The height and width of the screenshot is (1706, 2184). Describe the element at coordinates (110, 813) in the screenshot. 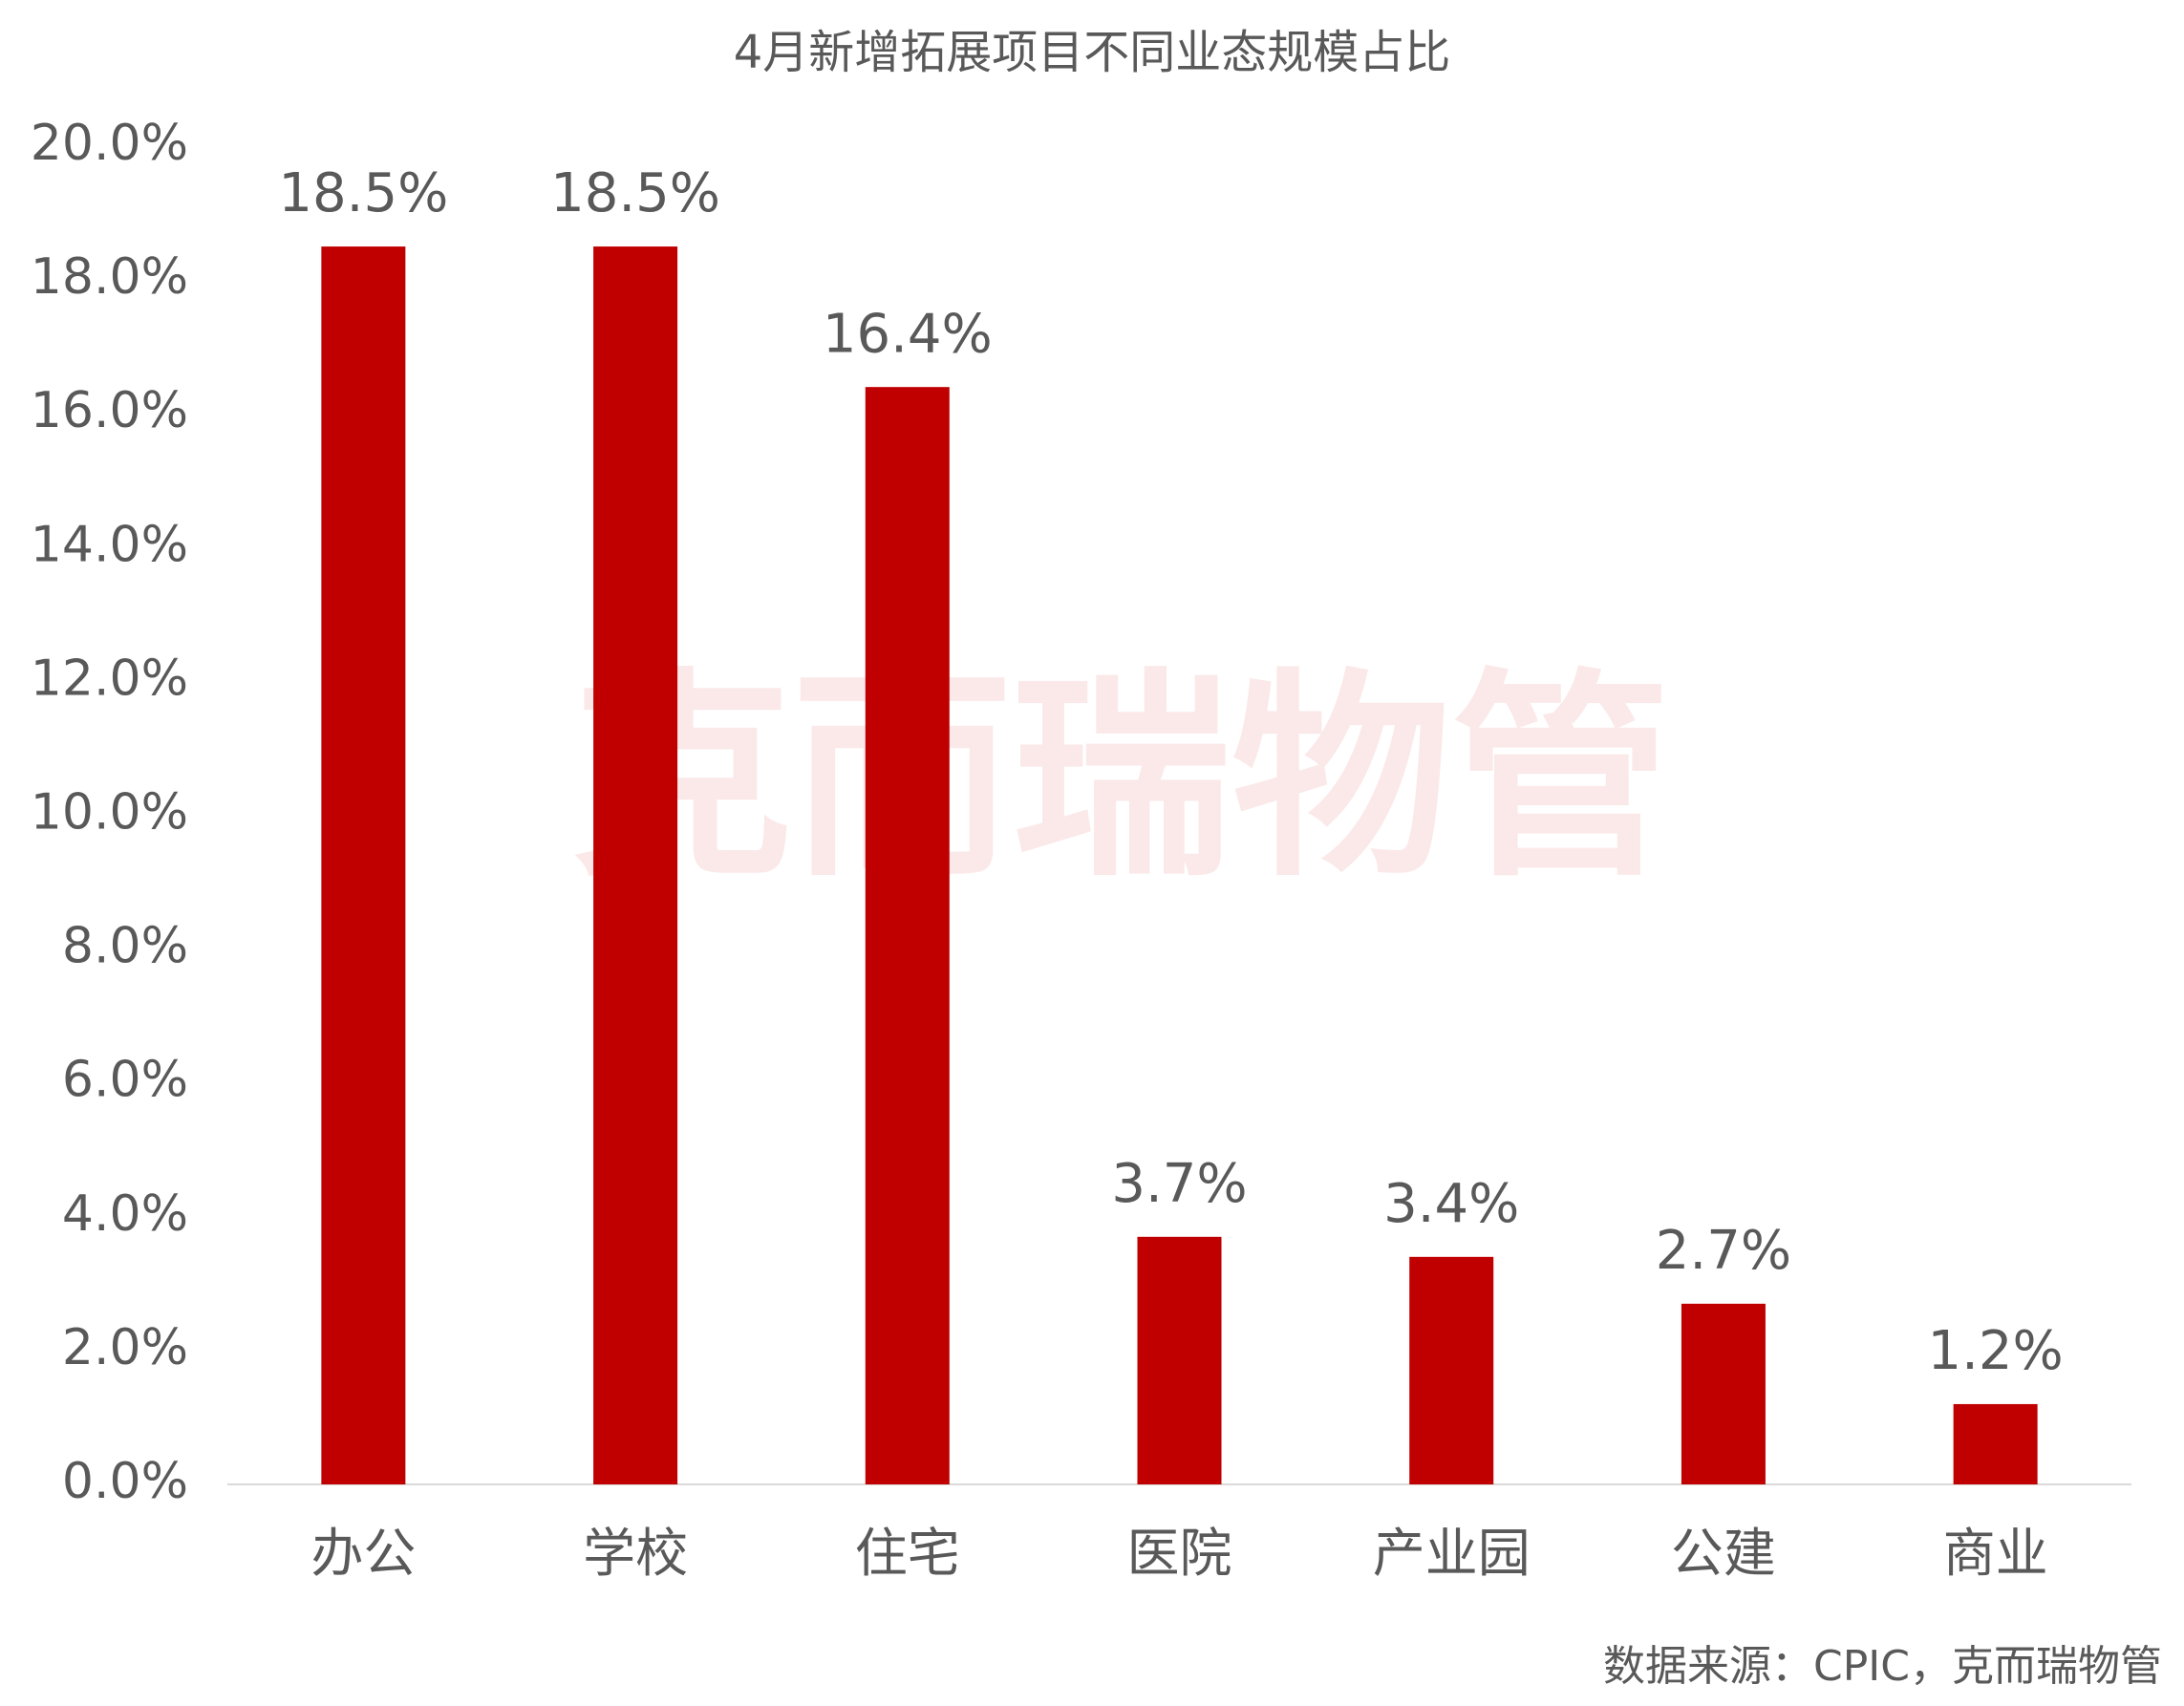

I see `y-tick-label: 10.0%` at that location.